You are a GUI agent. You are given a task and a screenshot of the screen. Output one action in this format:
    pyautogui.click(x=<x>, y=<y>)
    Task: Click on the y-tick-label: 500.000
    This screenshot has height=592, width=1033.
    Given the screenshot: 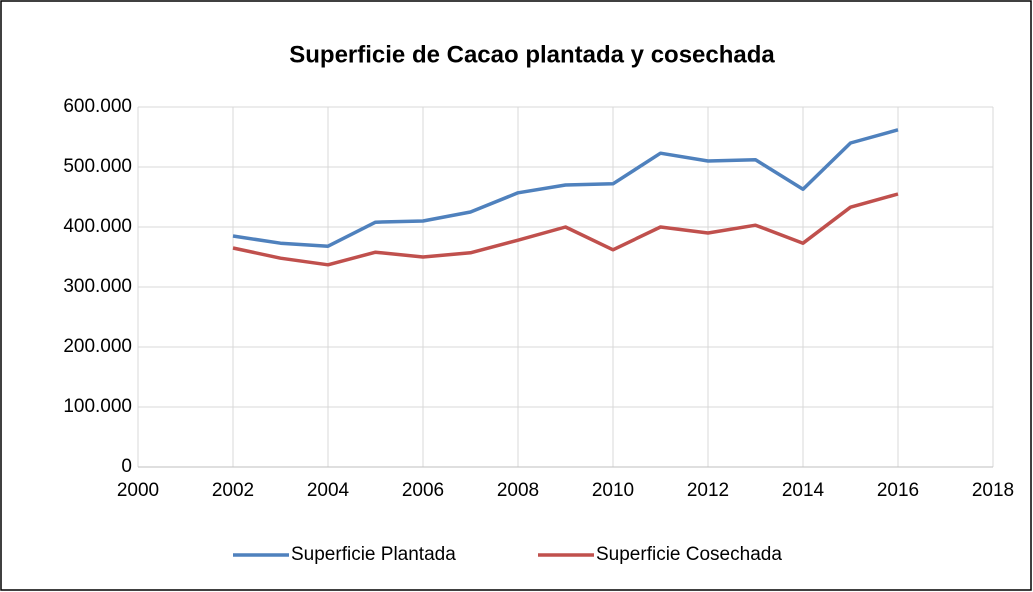 What is the action you would take?
    pyautogui.click(x=97, y=166)
    